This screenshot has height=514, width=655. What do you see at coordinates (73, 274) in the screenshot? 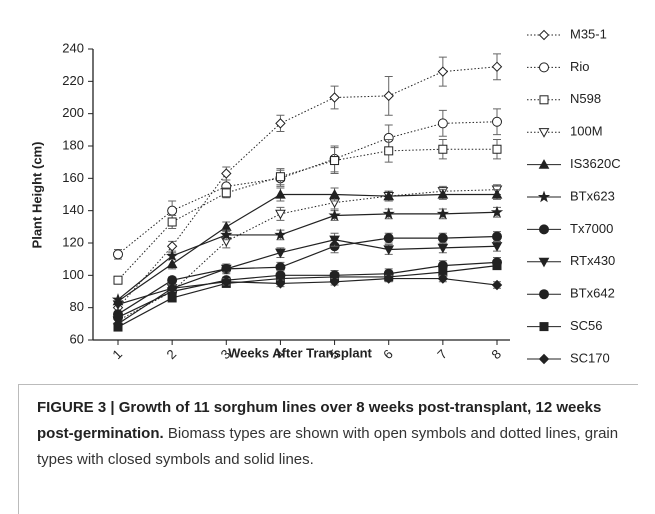
I see `y-tick-label: 100` at bounding box center [73, 274].